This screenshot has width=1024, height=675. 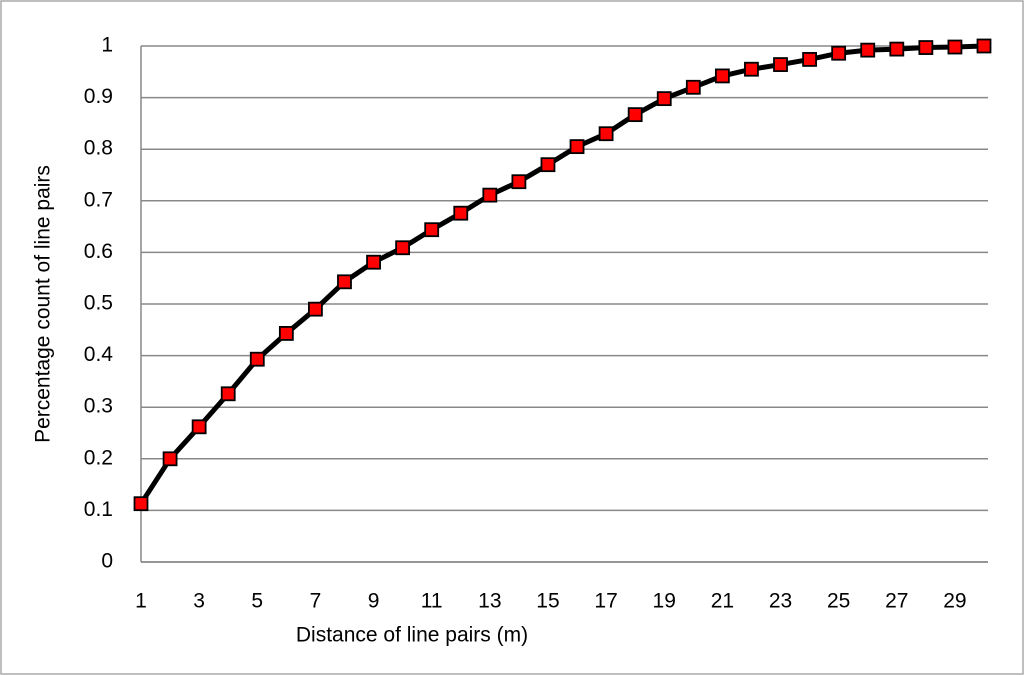 I want to click on x-tick-label: 17, so click(x=605, y=601).